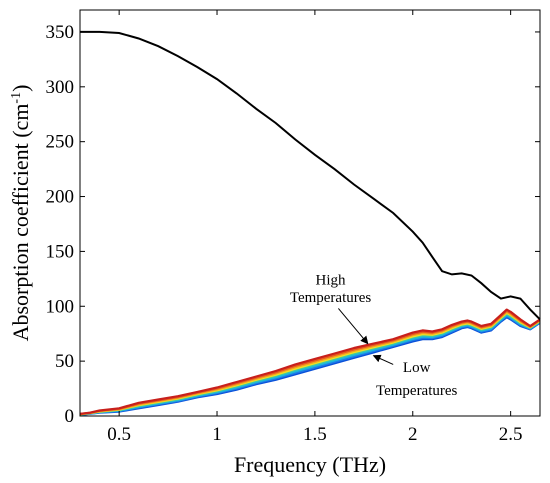 Image resolution: width=550 pixels, height=483 pixels. Describe the element at coordinates (60, 197) in the screenshot. I see `y-tick-label: 200` at that location.